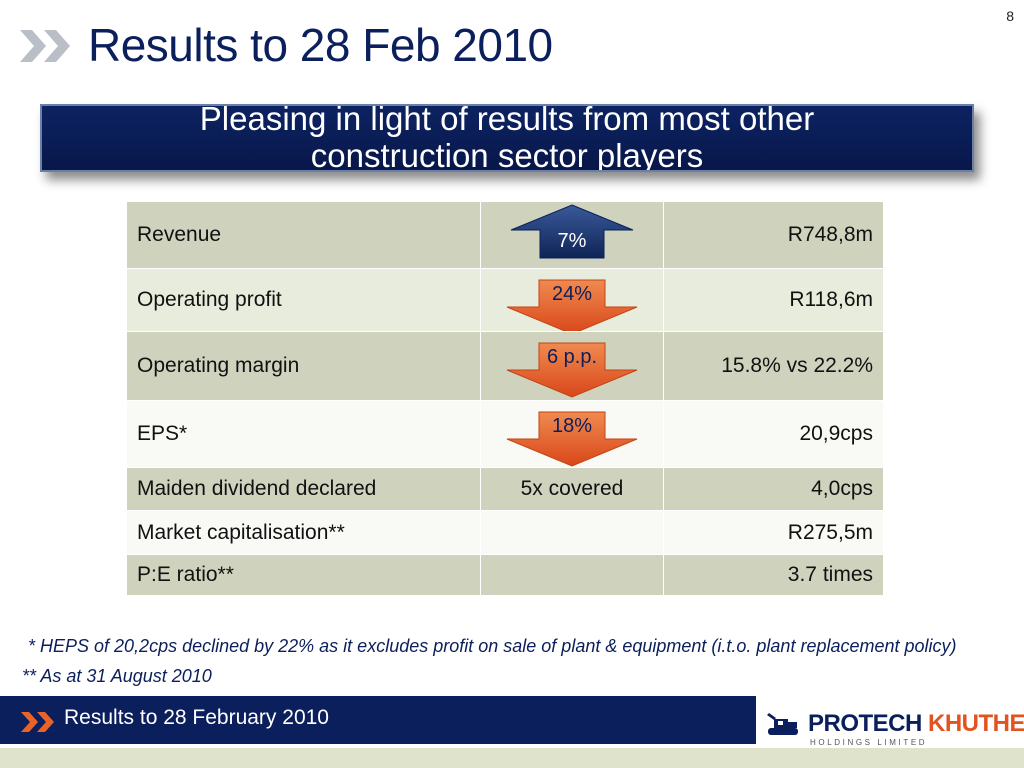  What do you see at coordinates (572, 357) in the screenshot?
I see `change-label: 6 p.p.` at bounding box center [572, 357].